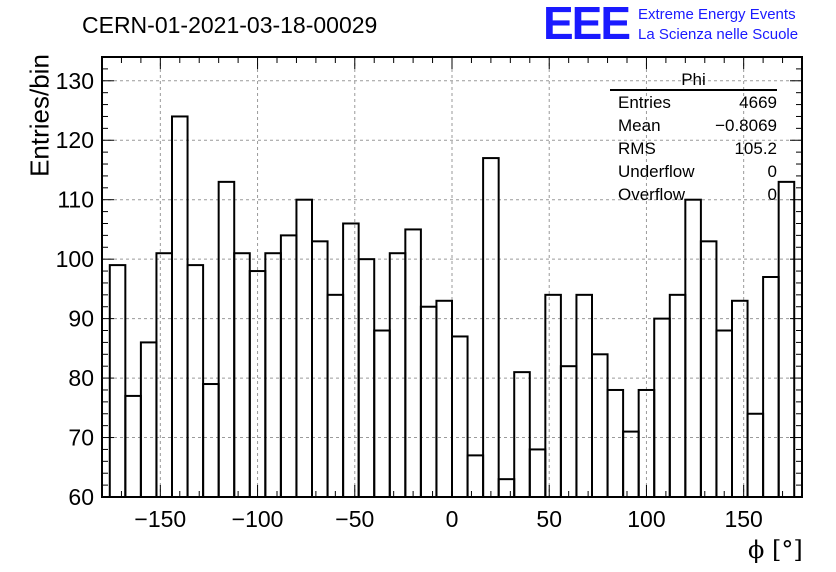  I want to click on y-axis-label: Entries/bin, so click(39, 115).